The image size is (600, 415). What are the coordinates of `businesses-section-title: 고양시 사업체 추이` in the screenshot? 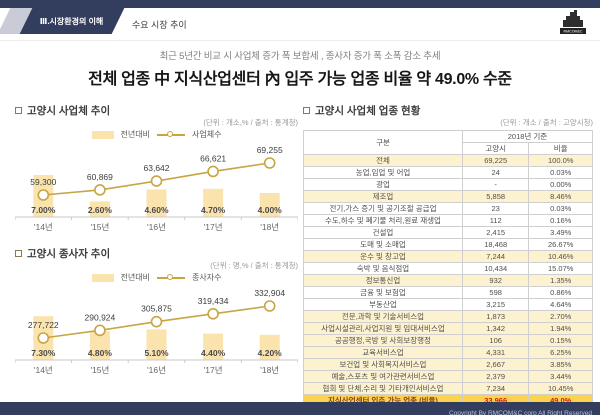 It's located at (156, 110).